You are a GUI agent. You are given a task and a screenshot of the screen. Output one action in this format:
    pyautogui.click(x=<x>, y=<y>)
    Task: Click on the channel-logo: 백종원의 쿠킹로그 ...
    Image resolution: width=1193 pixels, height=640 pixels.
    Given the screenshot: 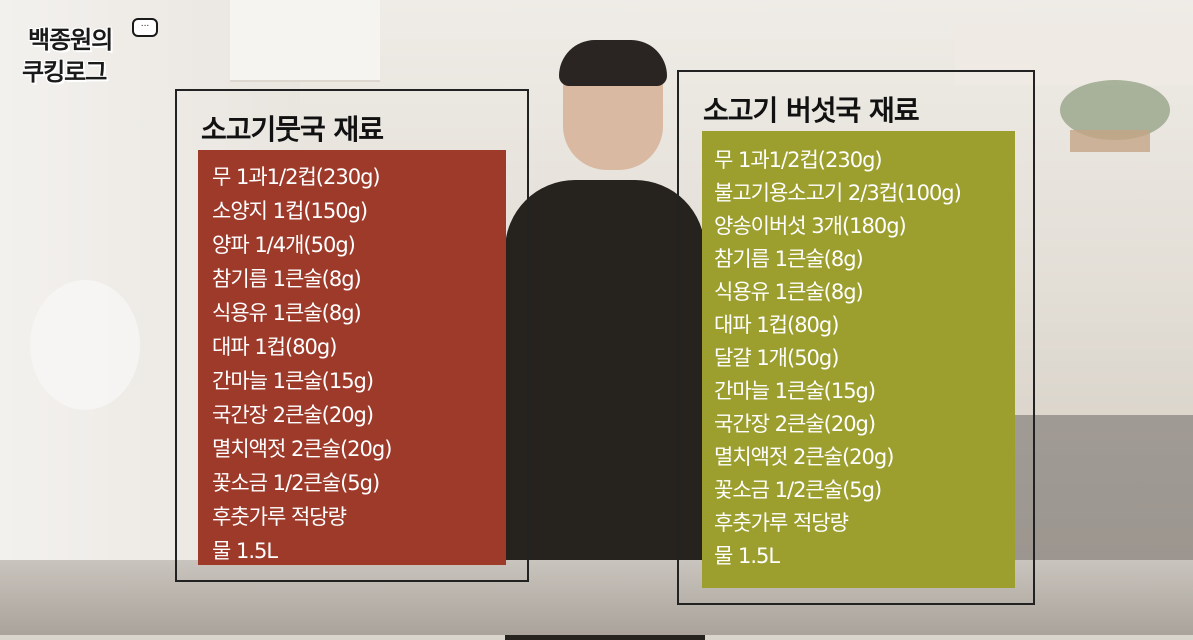 What is the action you would take?
    pyautogui.click(x=90, y=53)
    